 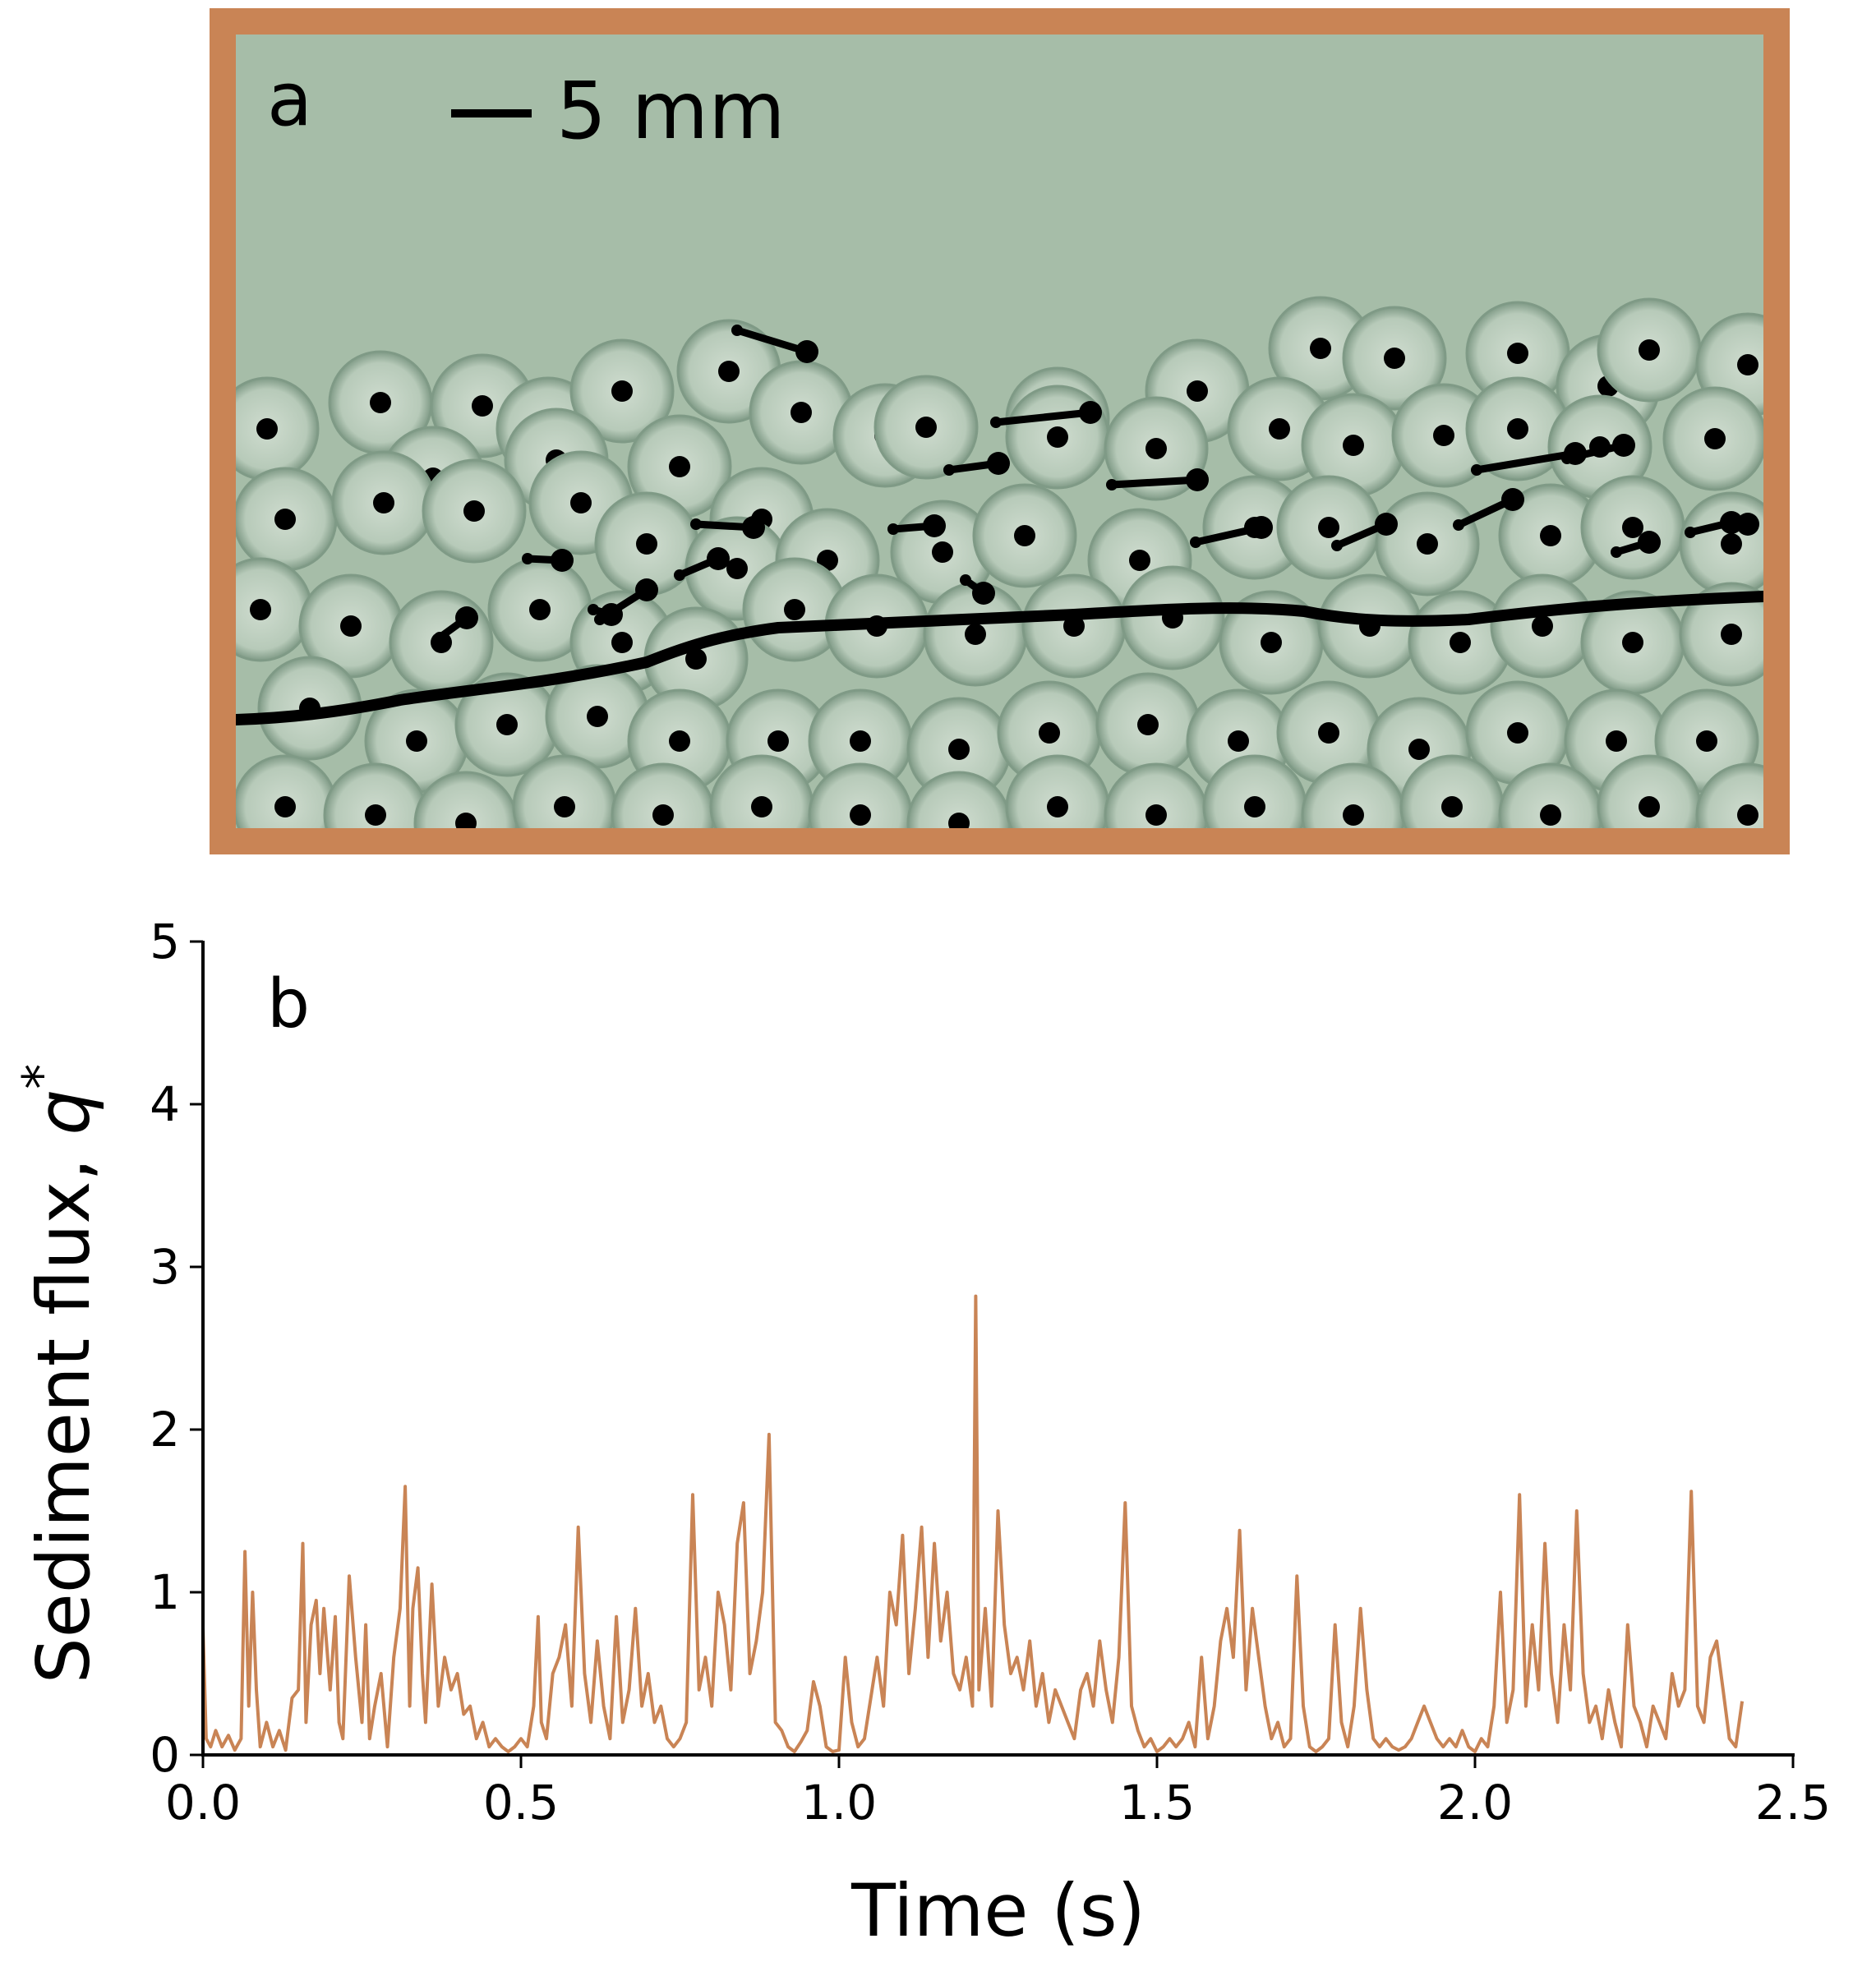 I want to click on x-tick-label: 0.0, so click(x=203, y=1803).